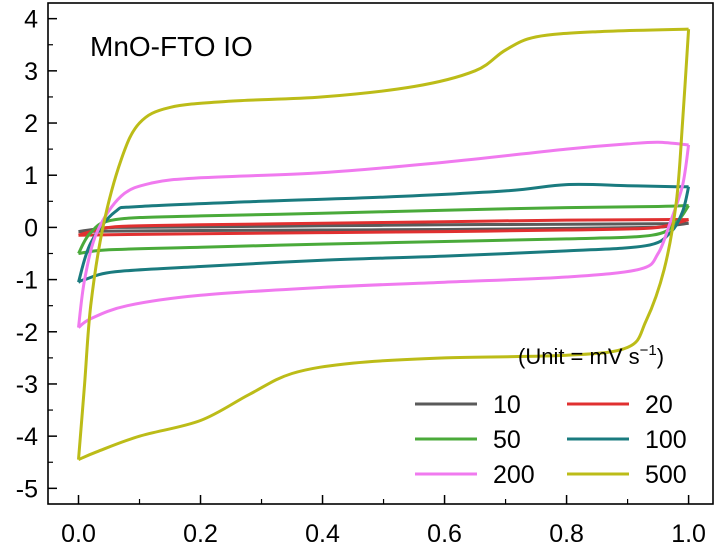 Image resolution: width=723 pixels, height=552 pixels. What do you see at coordinates (27, 333) in the screenshot?
I see `y-tick-label: -2` at bounding box center [27, 333].